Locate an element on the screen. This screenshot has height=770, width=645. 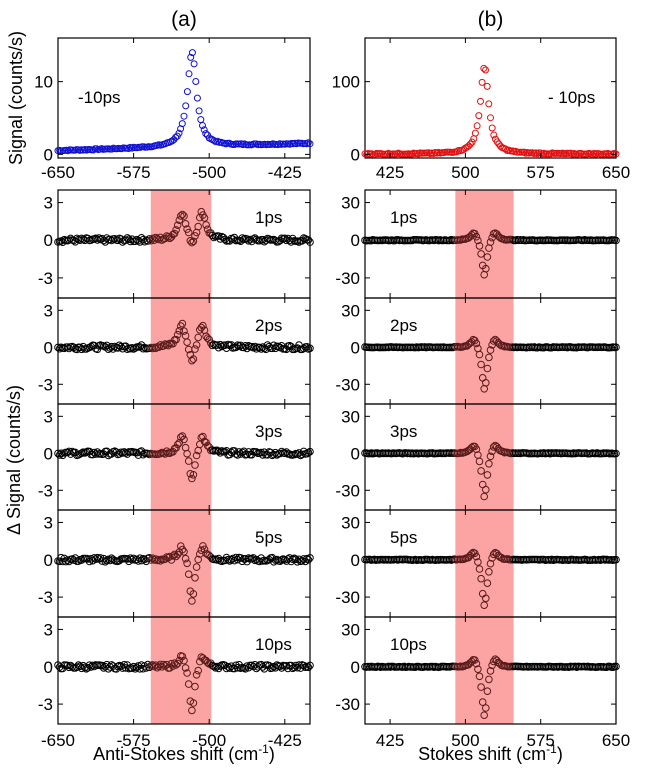
x-axis-title: Anti-Stokes shift (cm-1) is located at coordinates (184, 753).